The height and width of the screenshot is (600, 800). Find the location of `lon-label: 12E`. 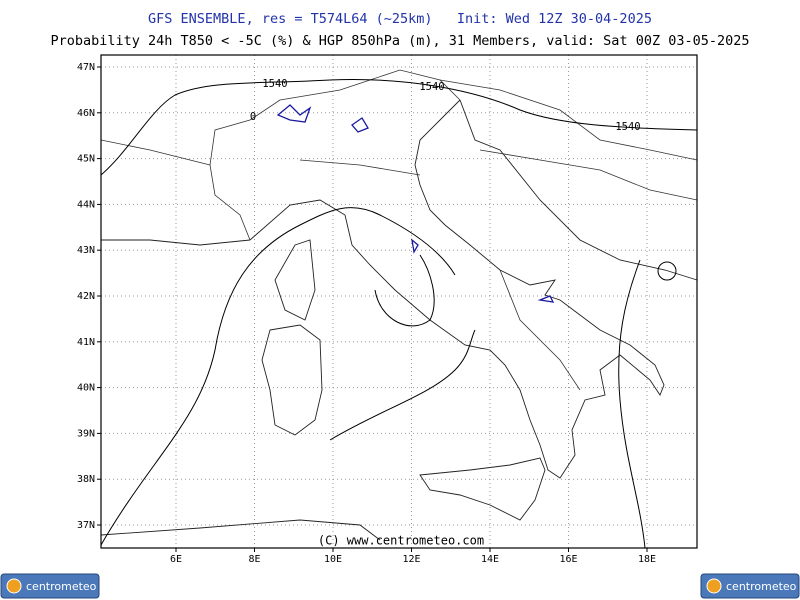

lon-label: 12E is located at coordinates (411, 559).